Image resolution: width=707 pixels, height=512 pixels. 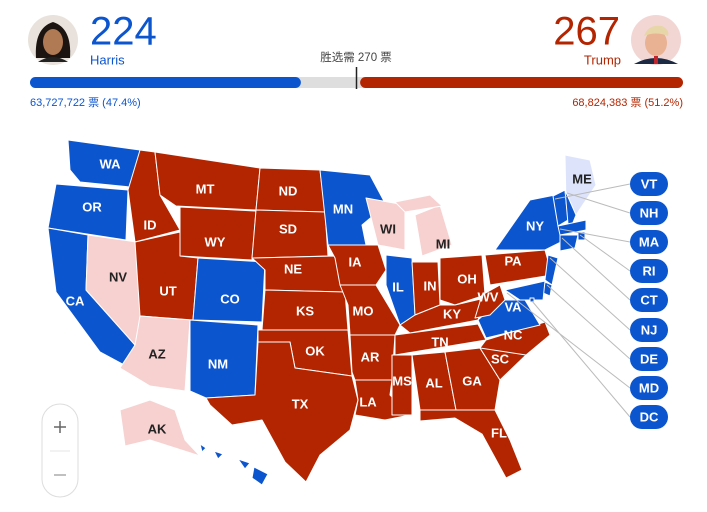 What do you see at coordinates (398, 286) in the screenshot?
I see `state-label: IL` at bounding box center [398, 286].